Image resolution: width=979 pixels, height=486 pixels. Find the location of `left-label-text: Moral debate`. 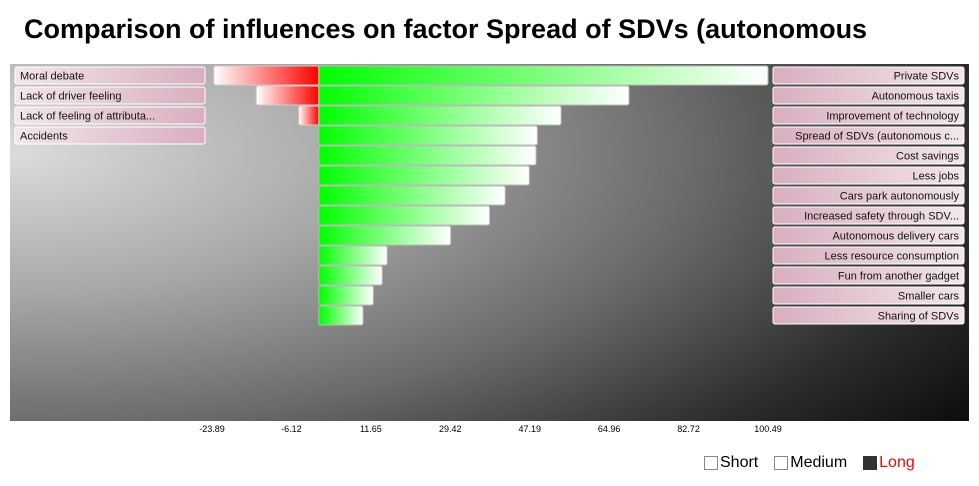

left-label-text: Moral debate is located at coordinates (52, 77).